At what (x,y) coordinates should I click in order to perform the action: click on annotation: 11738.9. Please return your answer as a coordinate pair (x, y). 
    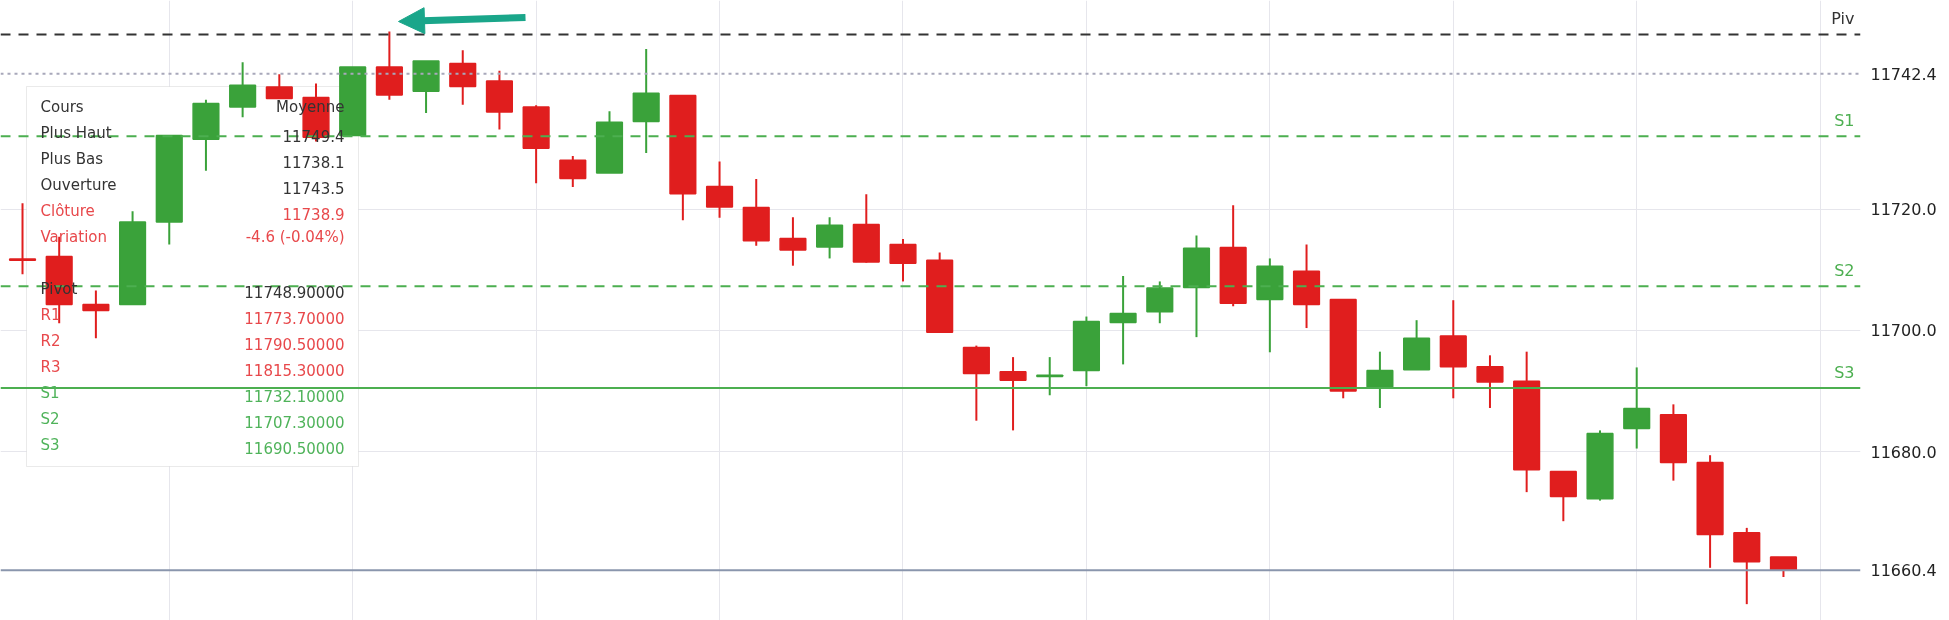
    Looking at the image, I should click on (313, 214).